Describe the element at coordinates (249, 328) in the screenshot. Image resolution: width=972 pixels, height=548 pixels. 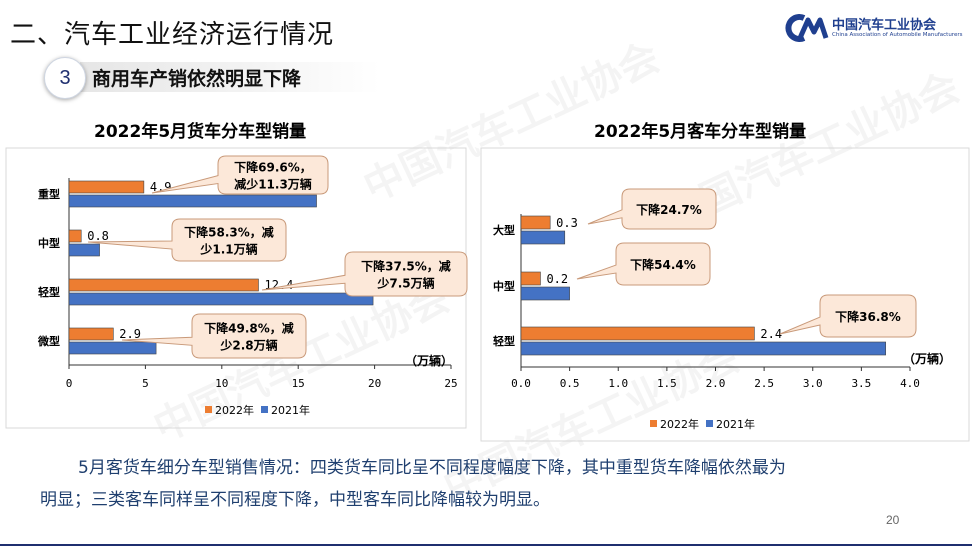
I see `callout-text: 下降49.8%，减` at that location.